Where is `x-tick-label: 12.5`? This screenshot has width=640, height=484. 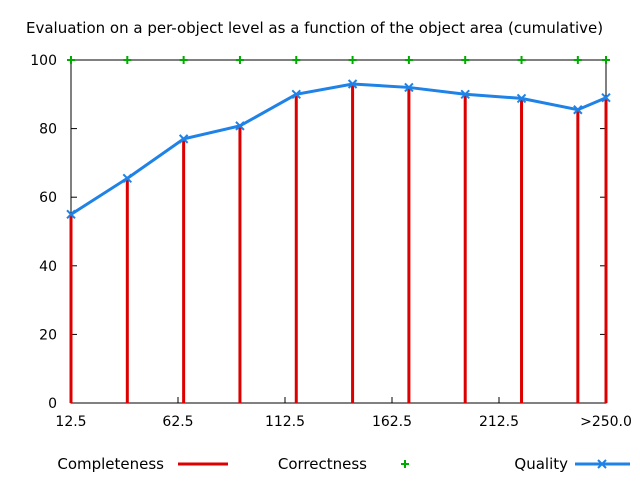 x-tick-label: 12.5 is located at coordinates (70, 422).